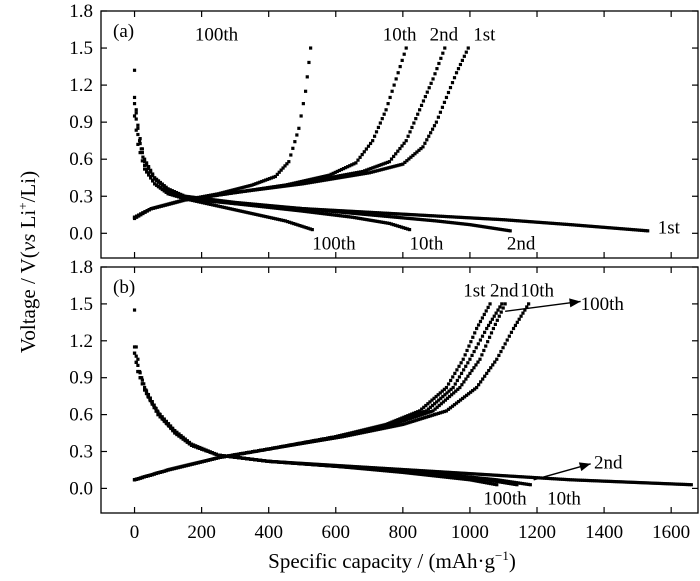 Image resolution: width=700 pixels, height=581 pixels. What do you see at coordinates (504, 291) in the screenshot?
I see `cycle-annotation: 2nd` at bounding box center [504, 291].